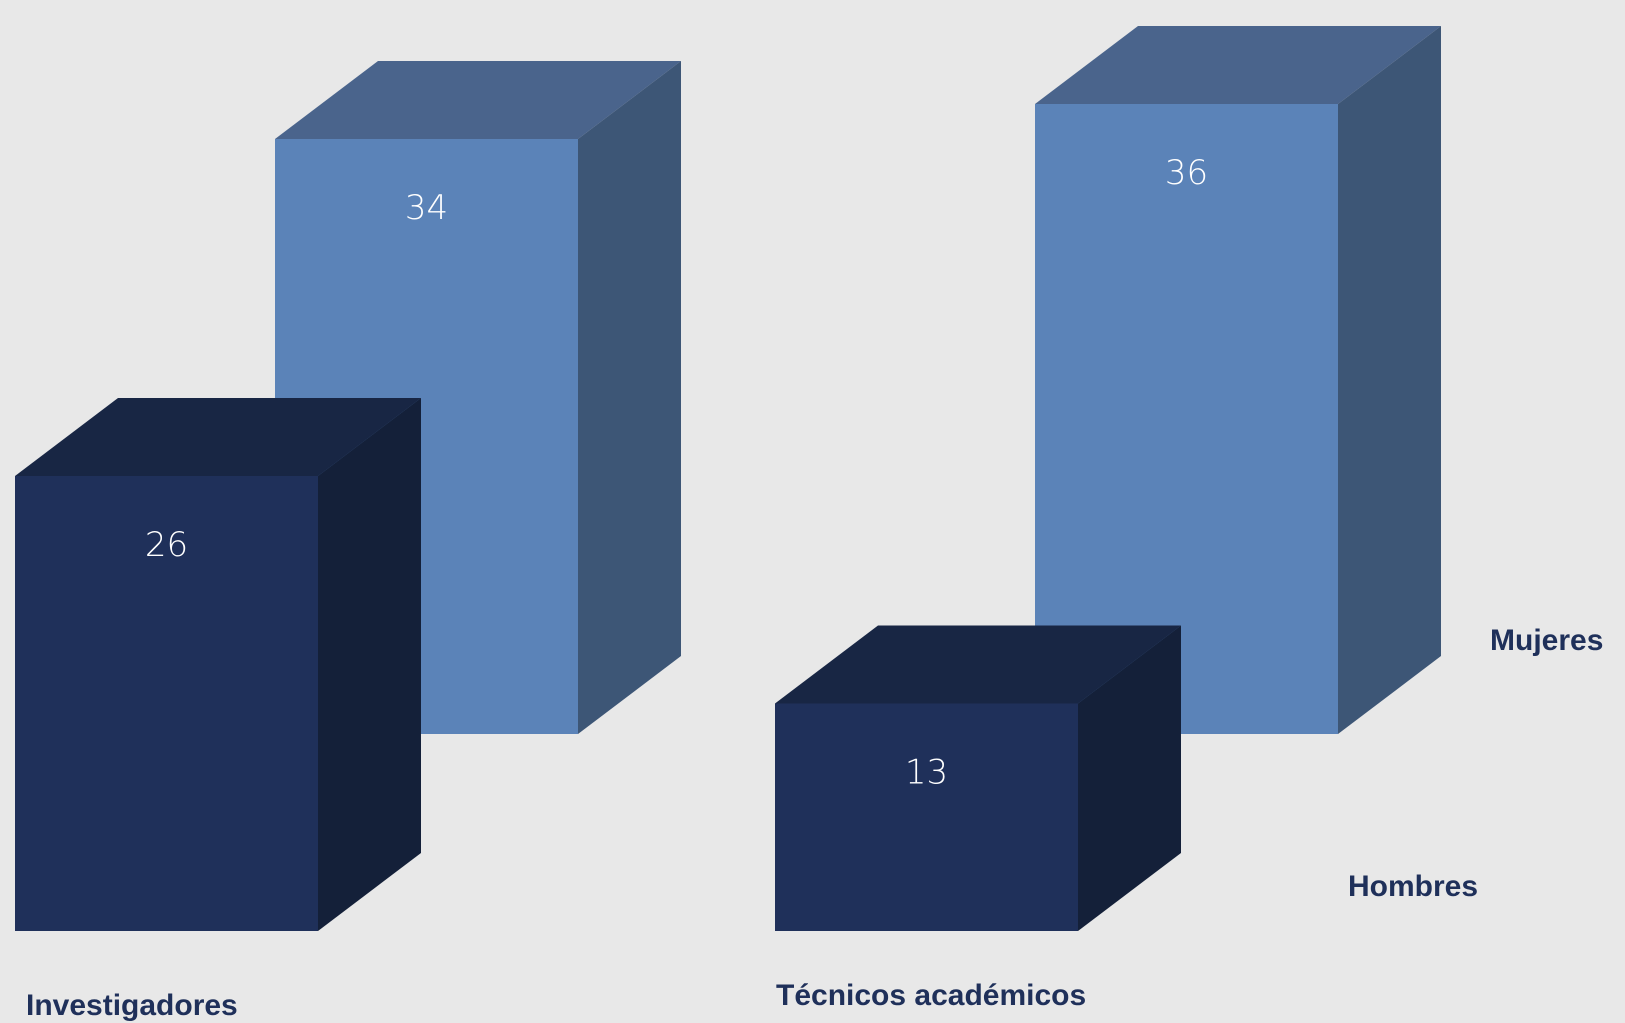 The image size is (1625, 1023). What do you see at coordinates (166, 545) in the screenshot?
I see `bar-hombres-0-value-label: 26` at bounding box center [166, 545].